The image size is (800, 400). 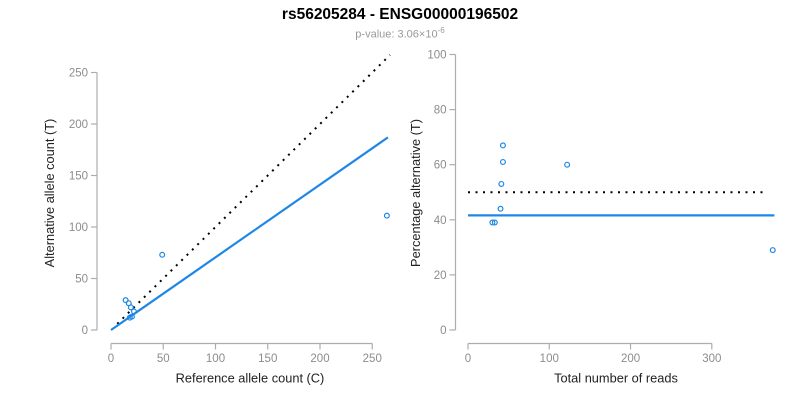 I want to click on x-tick-label: 150, so click(x=267, y=359).